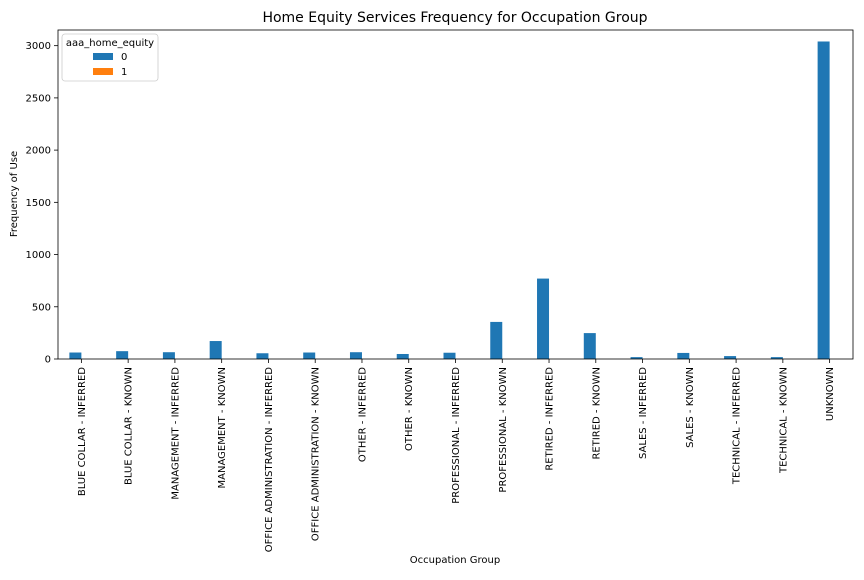 The image size is (864, 580). I want to click on y-tick-label: 2000, so click(38, 151).